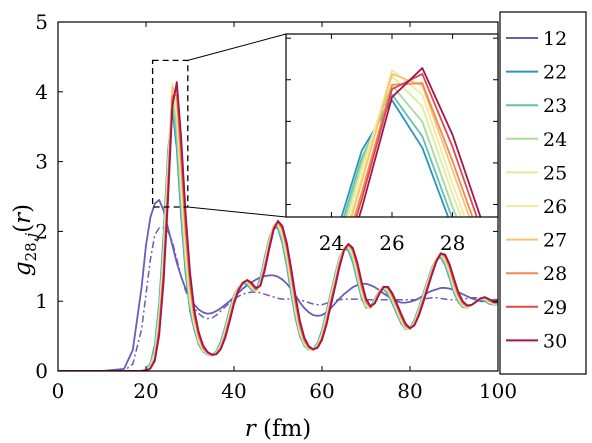  Describe the element at coordinates (555, 308) in the screenshot. I see `legend-label-29: 29` at that location.